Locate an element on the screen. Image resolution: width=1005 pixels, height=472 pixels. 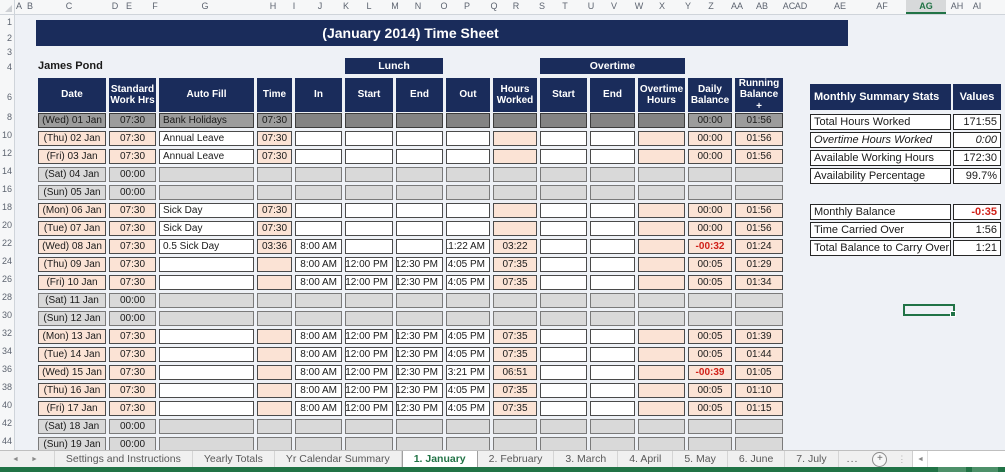
summary-value: -0:35 is located at coordinates (977, 212).